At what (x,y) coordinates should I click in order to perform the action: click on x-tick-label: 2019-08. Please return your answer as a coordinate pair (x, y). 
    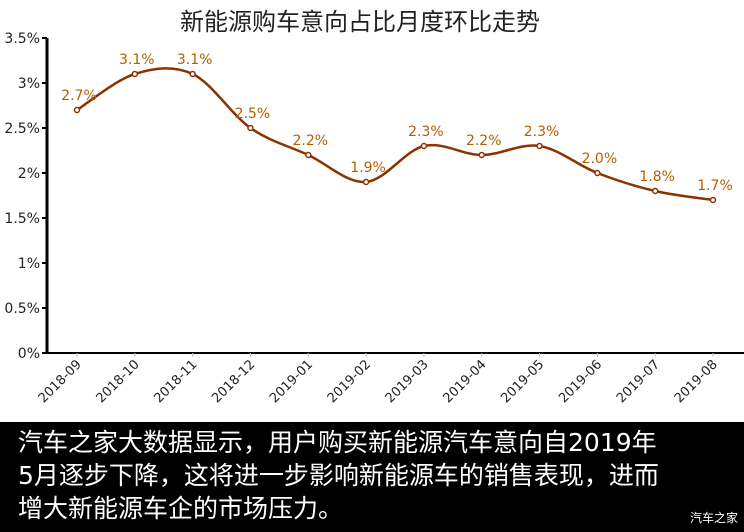
    Looking at the image, I should click on (696, 381).